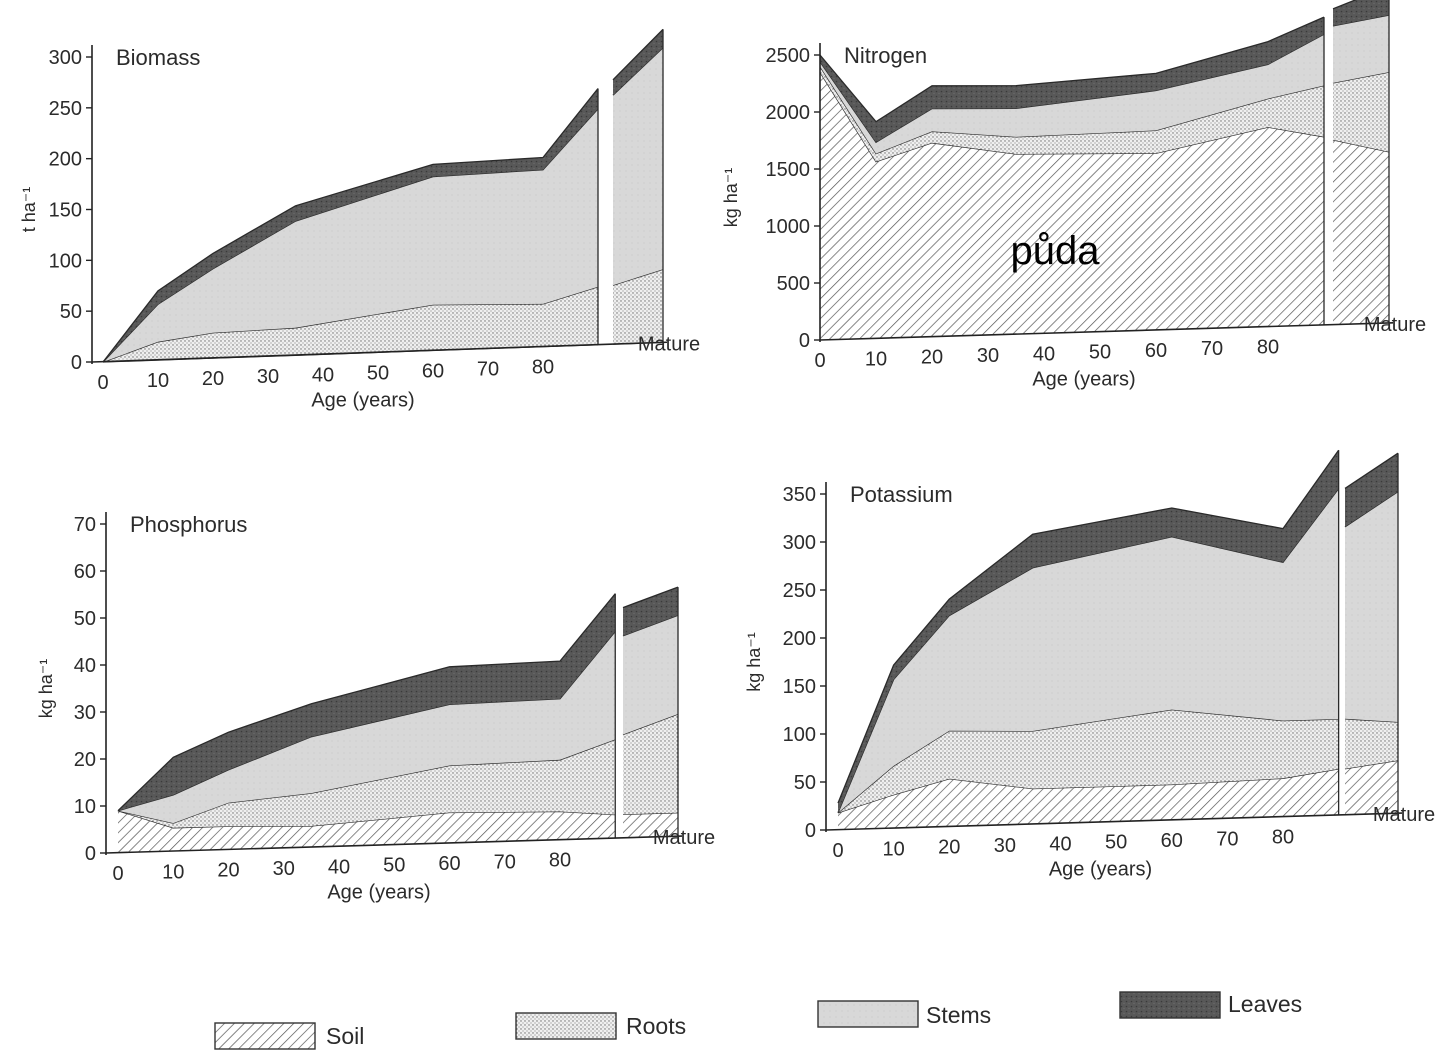 The image size is (1446, 1051). Describe the element at coordinates (901, 494) in the screenshot. I see `potassium-title: Potassium` at that location.